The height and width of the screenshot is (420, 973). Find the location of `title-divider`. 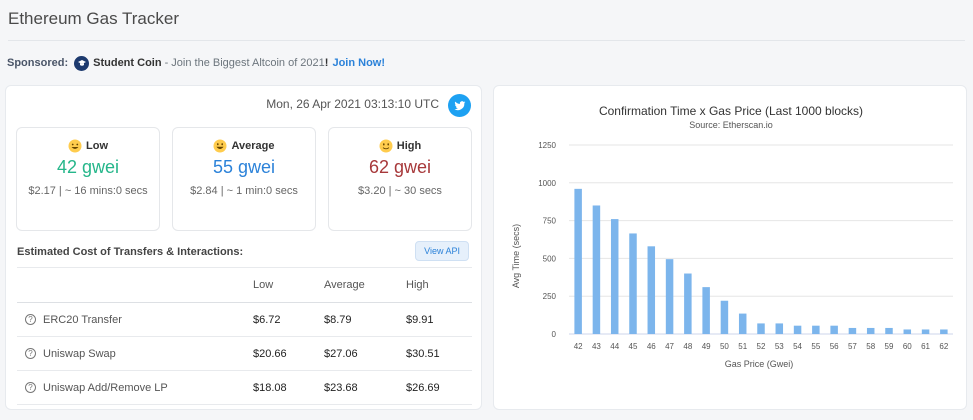

title-divider is located at coordinates (486, 40).